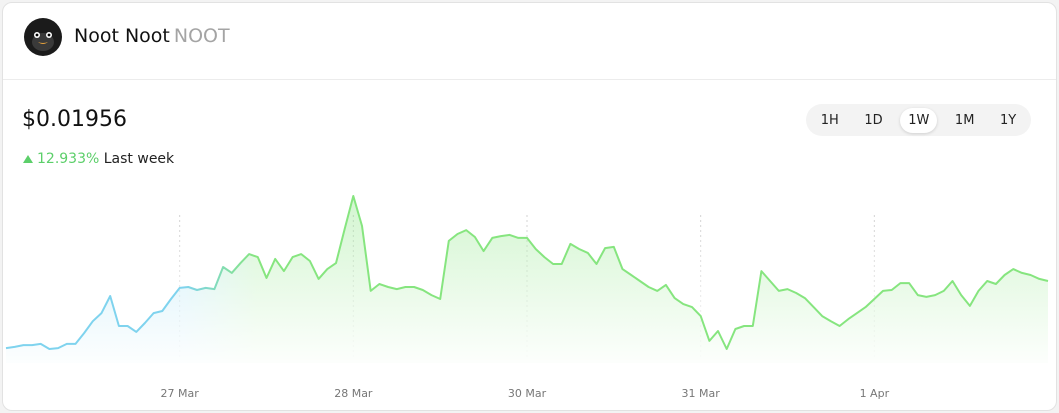 This screenshot has width=1059, height=413. What do you see at coordinates (873, 120) in the screenshot?
I see `timeframe-button: 1D` at bounding box center [873, 120].